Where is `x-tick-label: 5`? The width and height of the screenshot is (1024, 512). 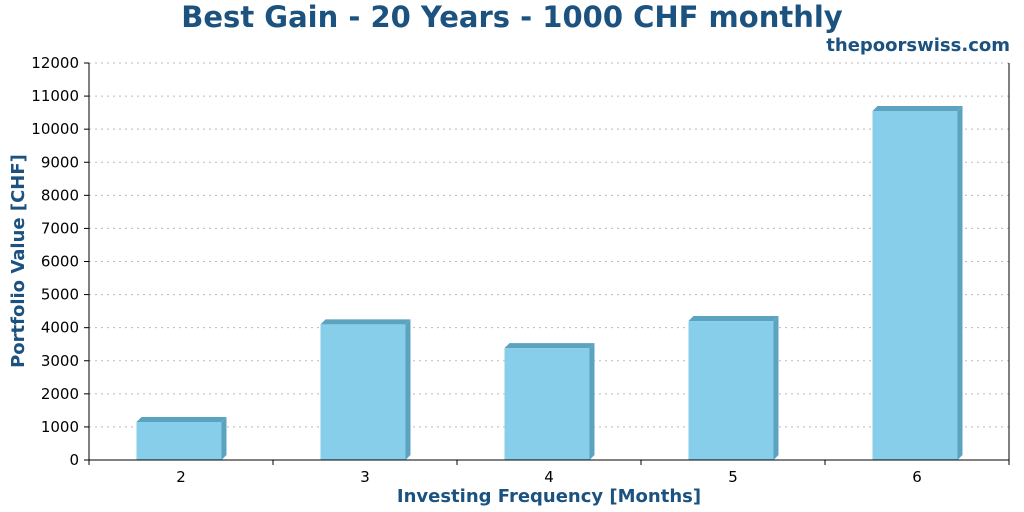
x-tick-label: 5 is located at coordinates (733, 477).